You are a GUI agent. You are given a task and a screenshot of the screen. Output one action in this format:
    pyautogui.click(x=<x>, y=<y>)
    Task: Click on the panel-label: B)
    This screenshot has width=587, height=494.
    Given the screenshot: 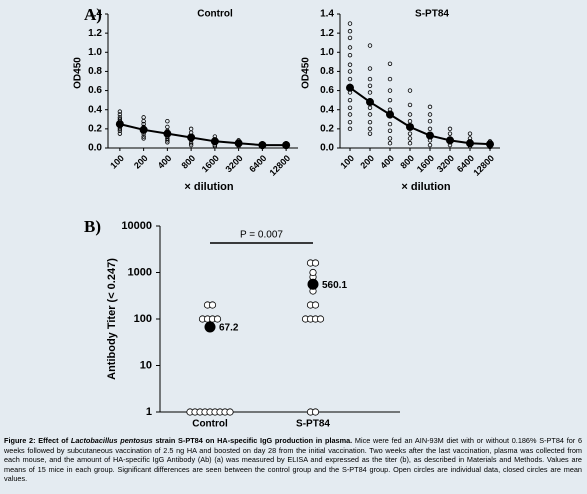 What is the action you would take?
    pyautogui.click(x=92, y=226)
    